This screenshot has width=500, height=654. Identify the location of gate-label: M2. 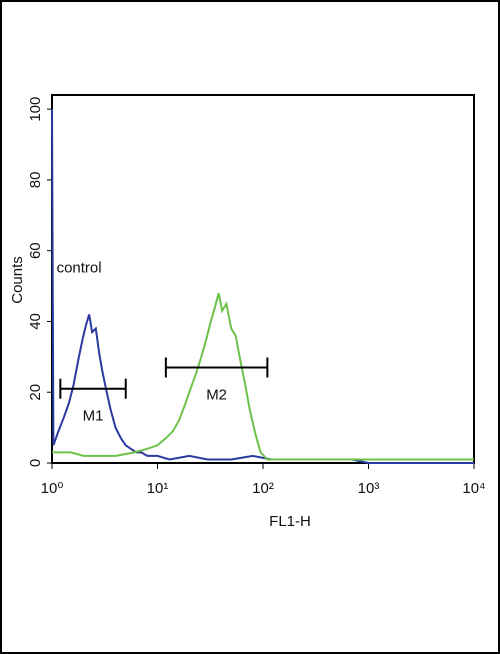
(216, 394).